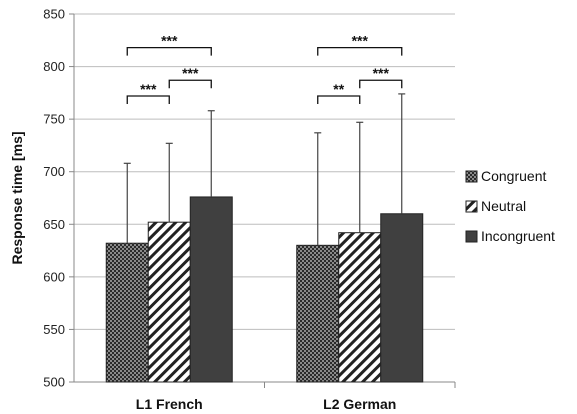 The image size is (577, 414). I want to click on significance-brackets: *****************, so click(264, 69).